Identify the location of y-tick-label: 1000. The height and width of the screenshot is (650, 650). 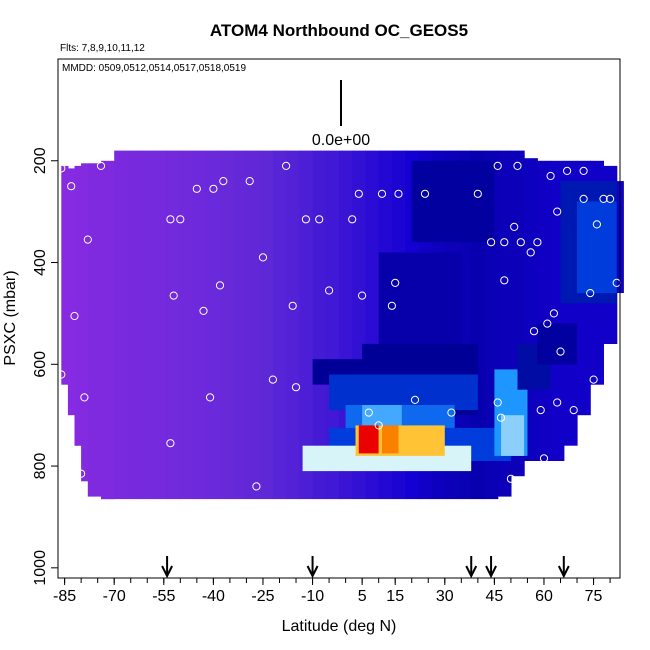
(40, 568).